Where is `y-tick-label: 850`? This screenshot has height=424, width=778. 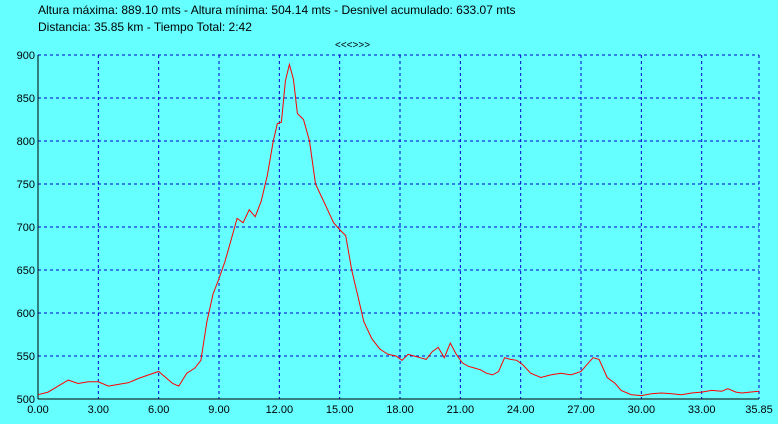
y-tick-label: 850 is located at coordinates (26, 99).